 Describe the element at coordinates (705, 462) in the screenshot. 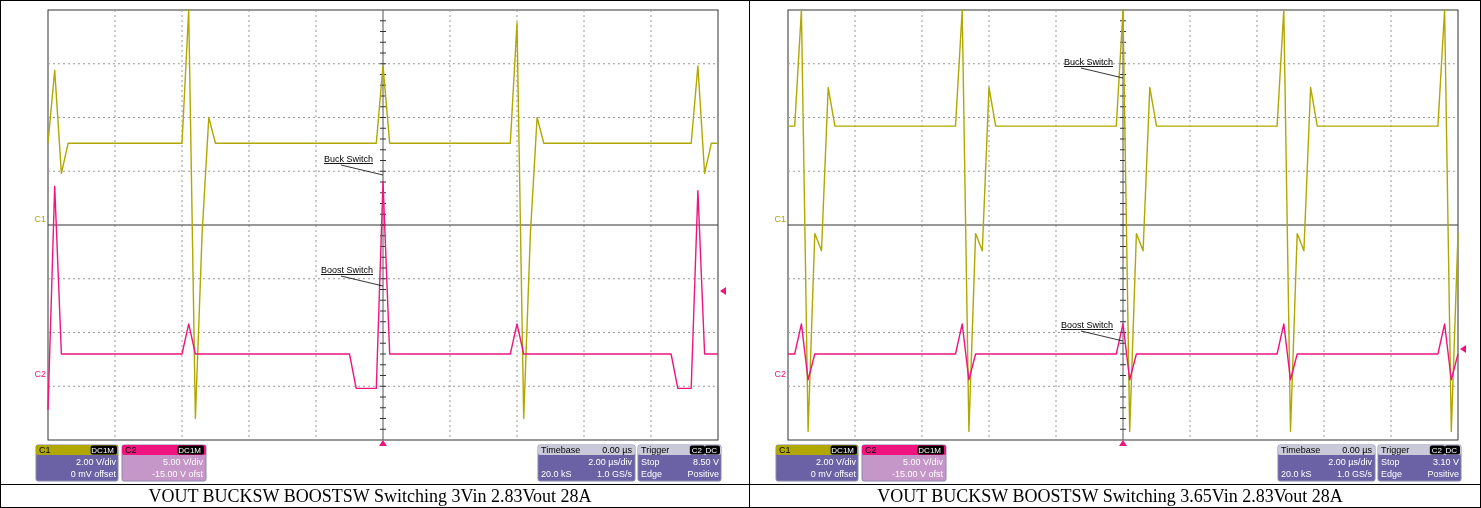

I see `text: 8.50 V` at that location.